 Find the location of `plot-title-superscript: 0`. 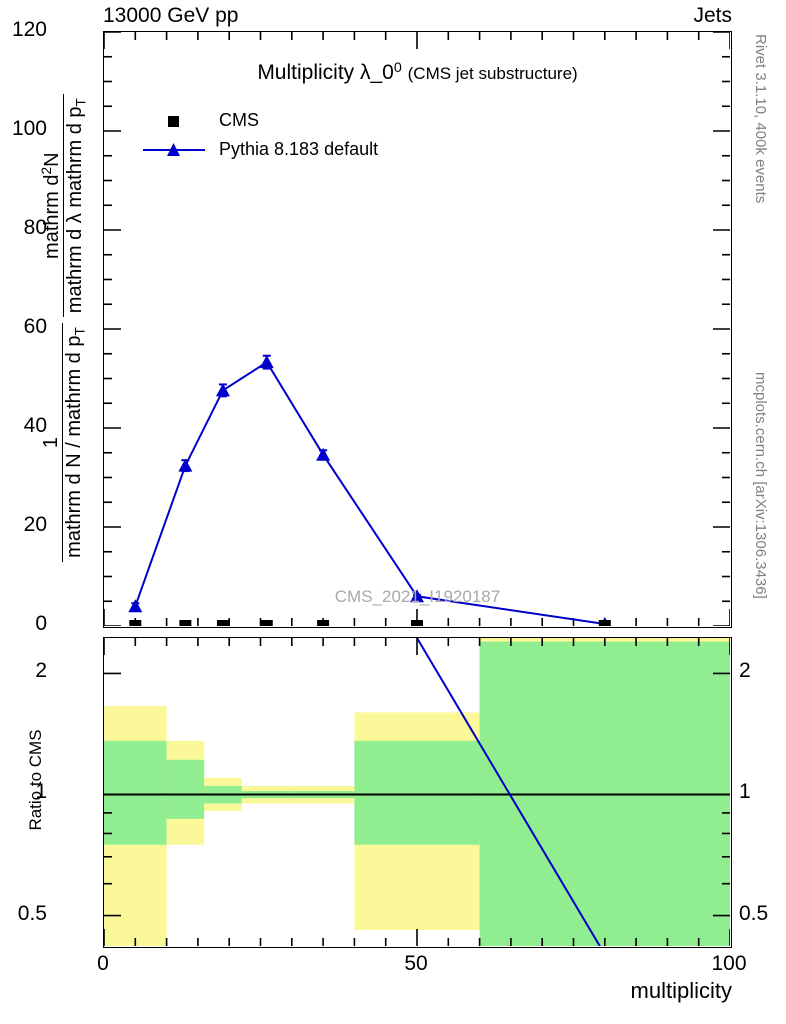

plot-title-superscript: 0 is located at coordinates (397, 68).